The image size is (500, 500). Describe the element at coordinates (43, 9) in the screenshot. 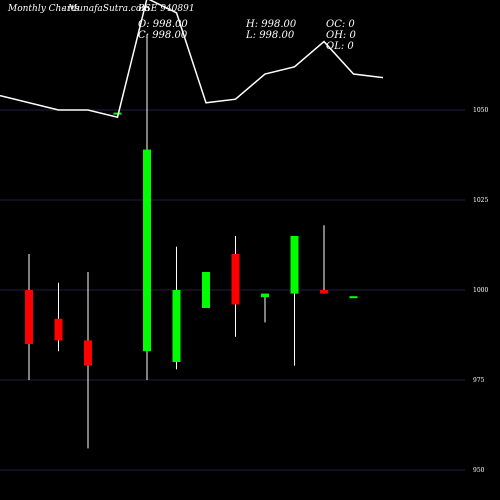

I see `chart-period-label: Monthly Charts` at that location.